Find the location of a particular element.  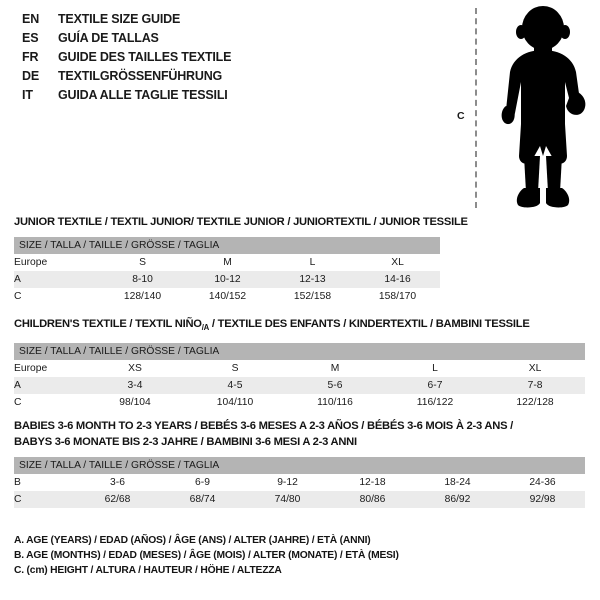

language-code-fr: FR is located at coordinates (30, 57).